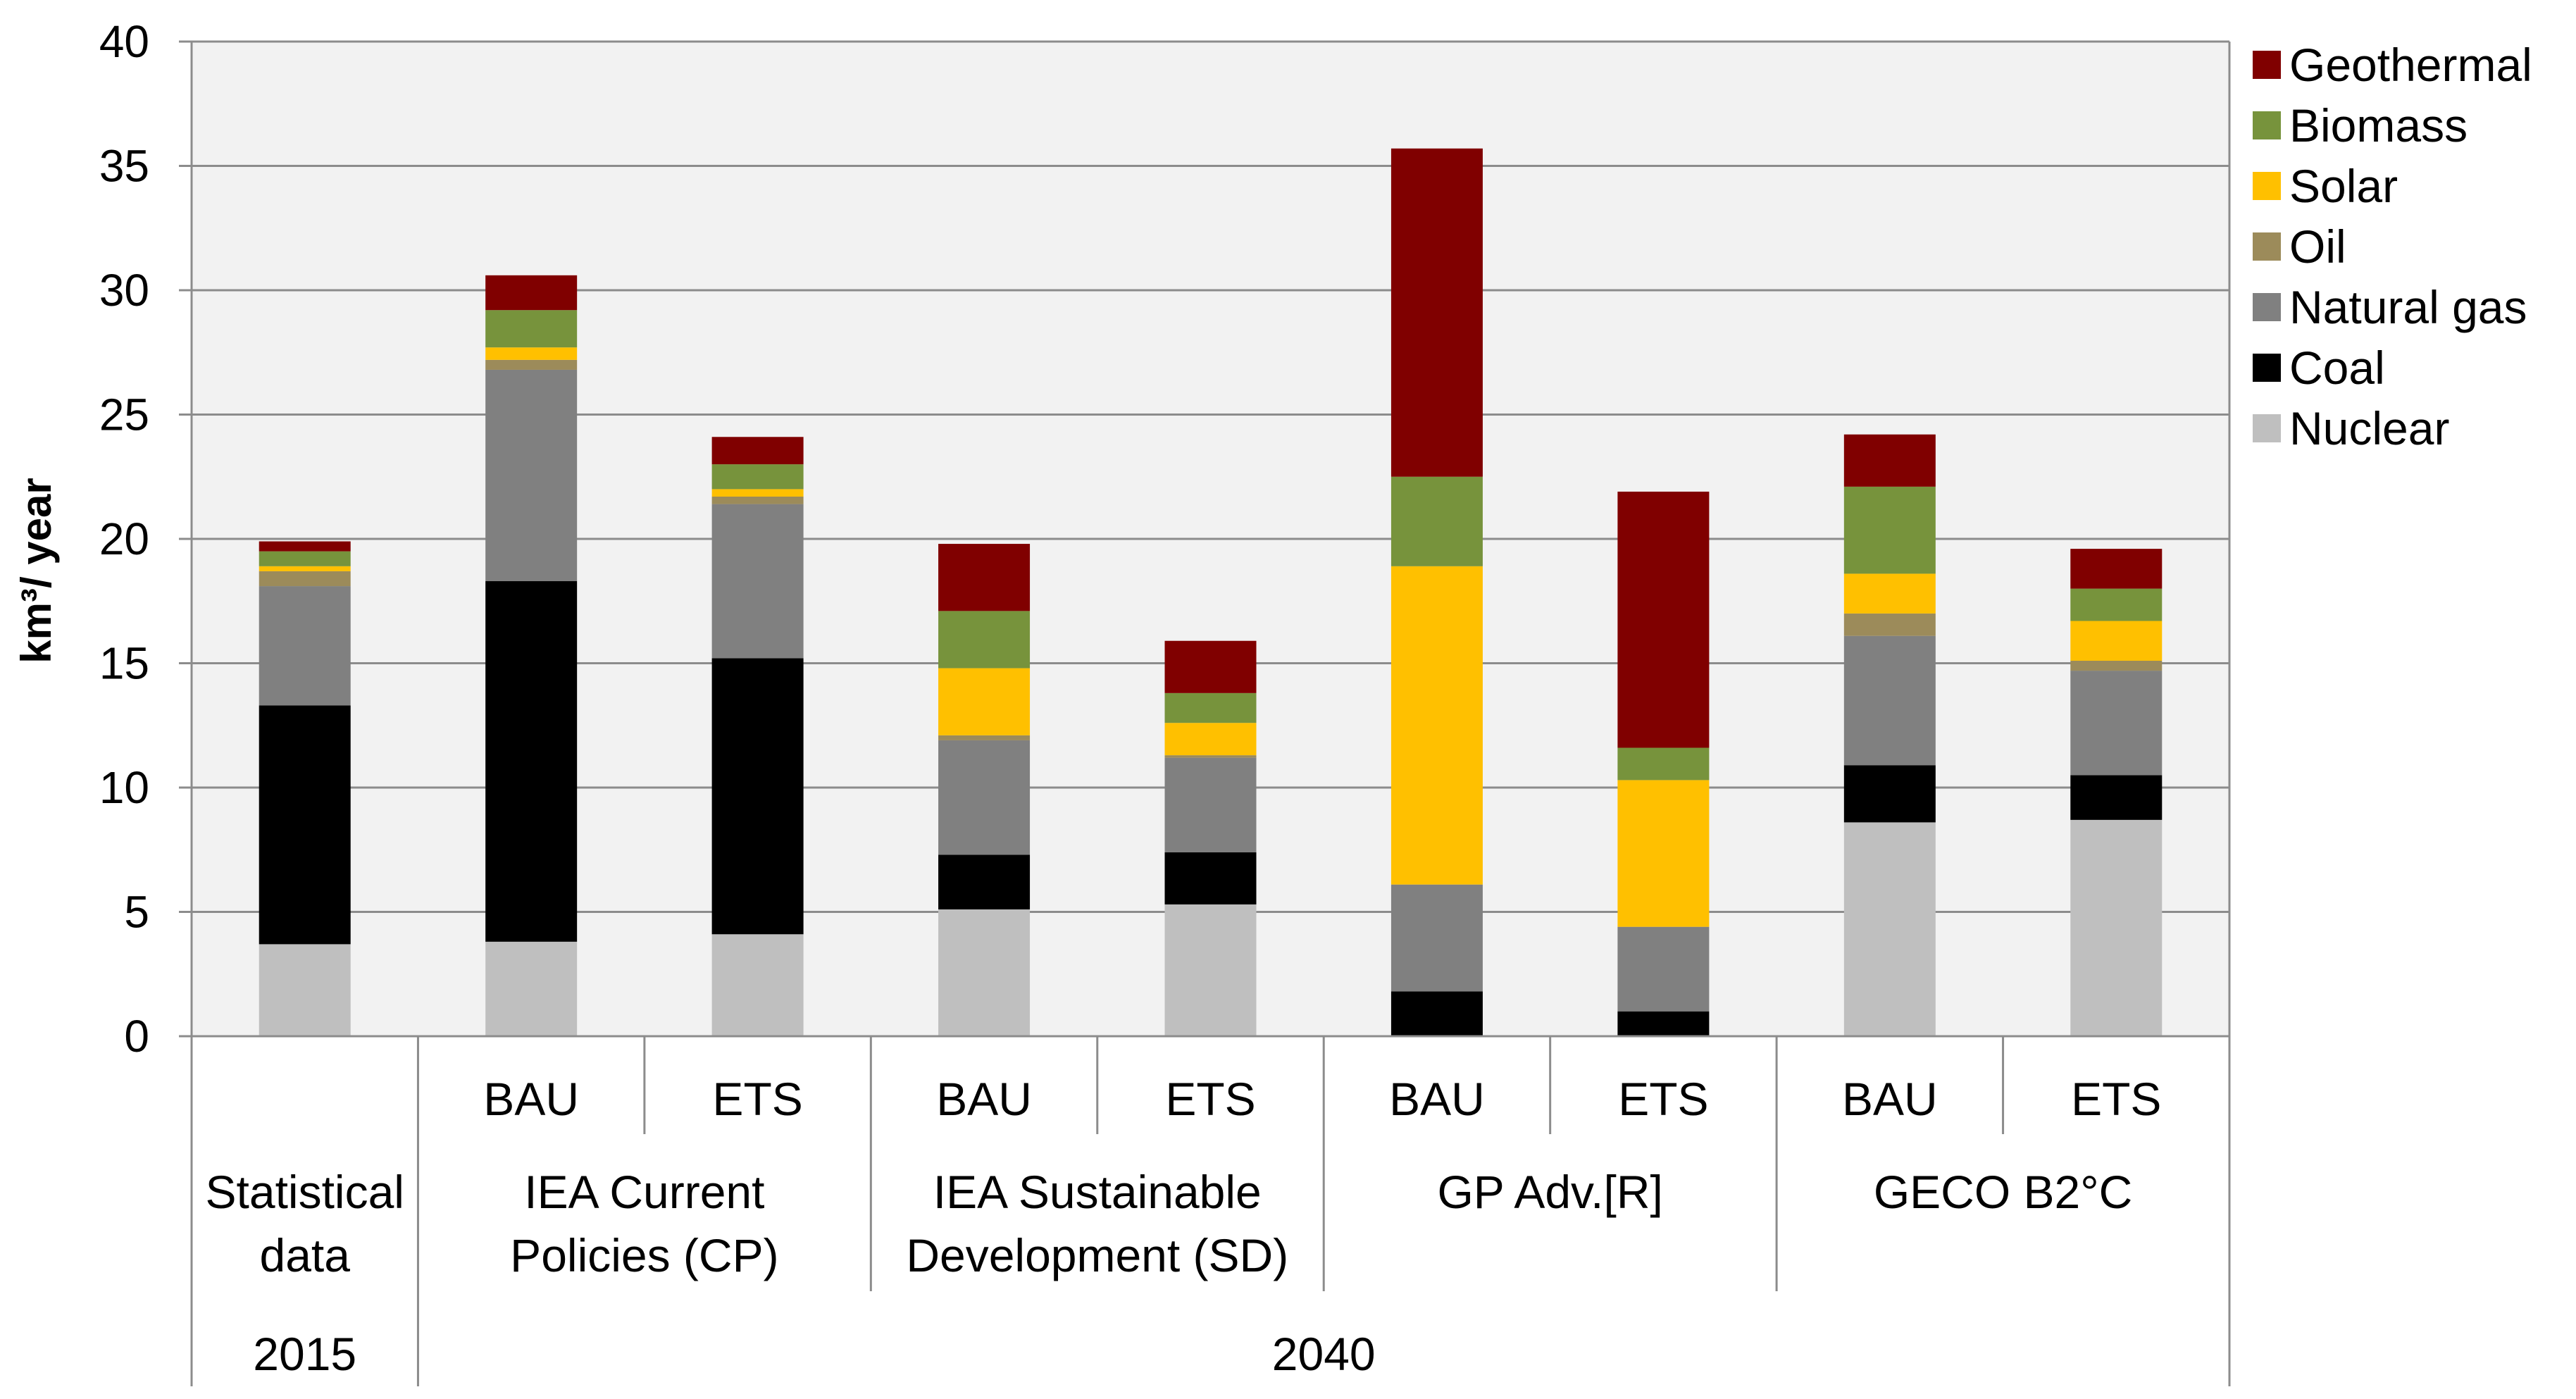 The image size is (2576, 1399). Describe the element at coordinates (124, 166) in the screenshot. I see `y-tick-label: 35` at that location.